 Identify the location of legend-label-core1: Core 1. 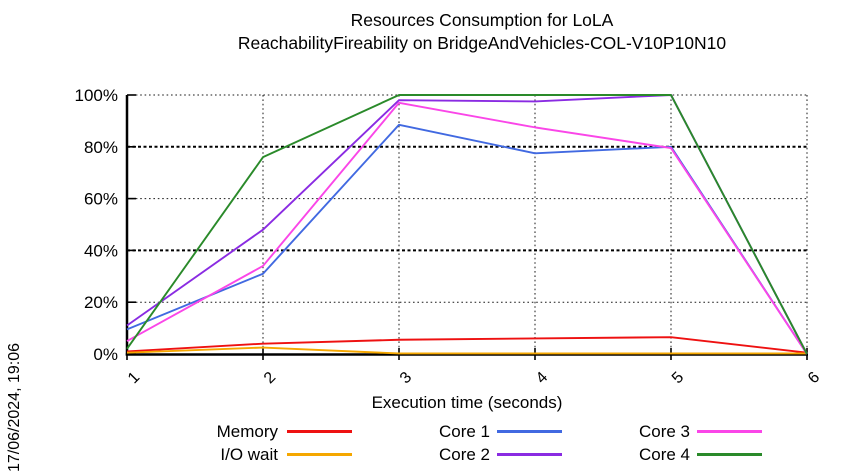
(464, 431).